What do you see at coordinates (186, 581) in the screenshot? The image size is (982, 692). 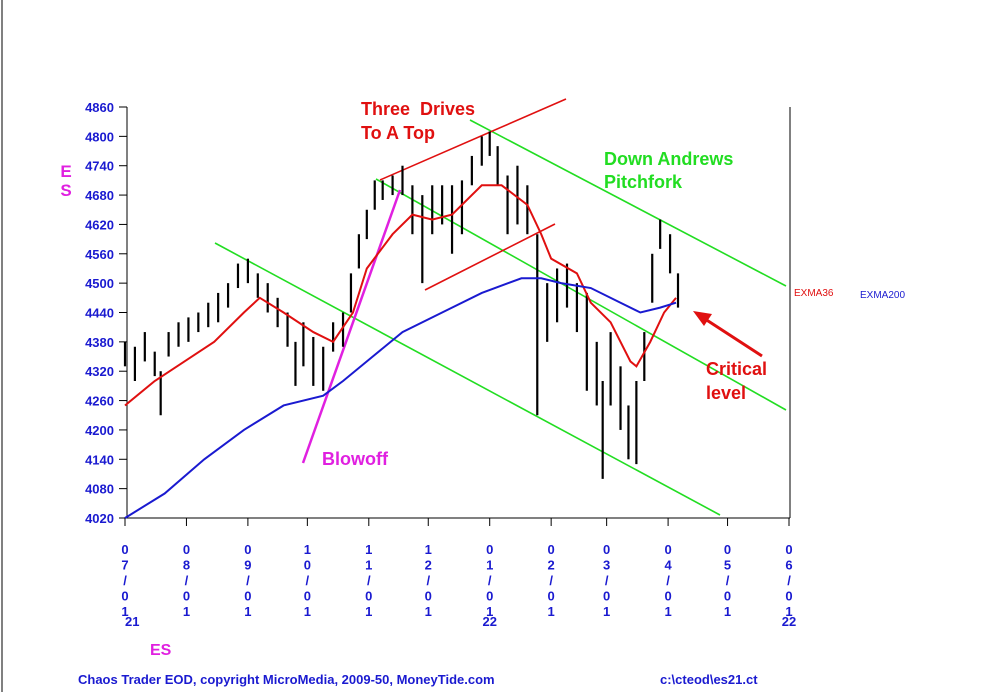 I see `x-tick-label: 08/01` at bounding box center [186, 581].